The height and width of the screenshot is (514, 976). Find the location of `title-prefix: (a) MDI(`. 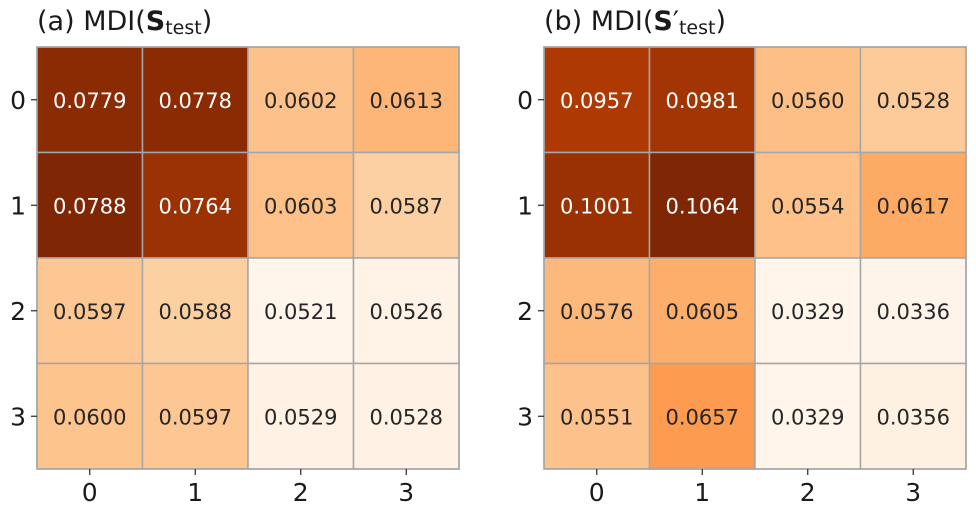

title-prefix: (a) MDI( is located at coordinates (91, 21).